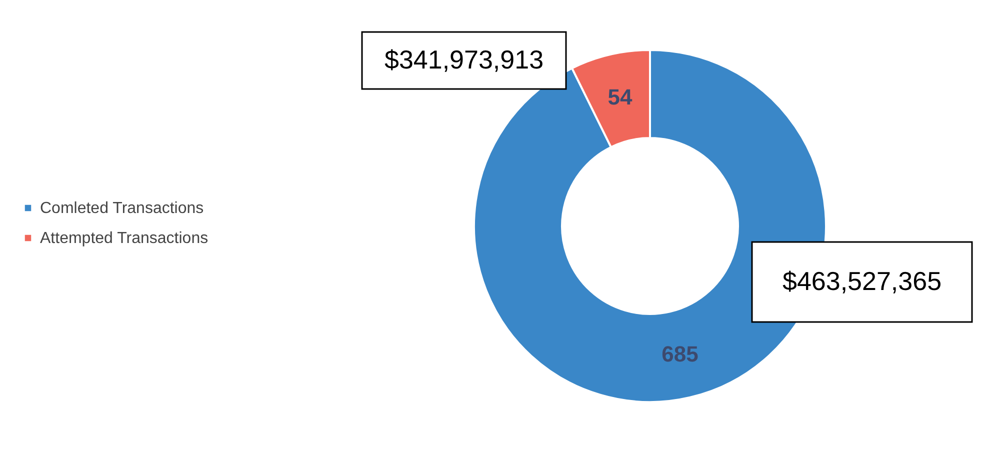 This screenshot has height=453, width=992. Describe the element at coordinates (680, 354) in the screenshot. I see `data-label: 685` at that location.